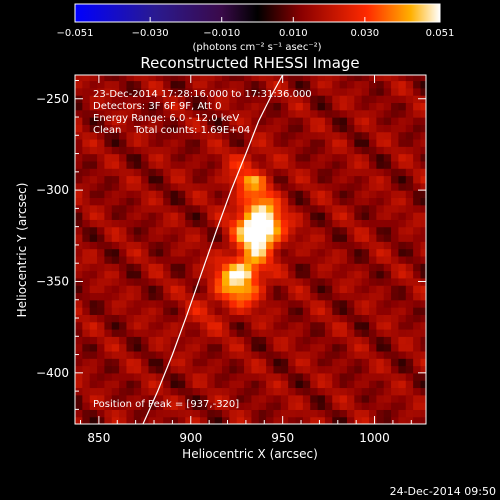 This screenshot has width=500, height=500. Describe the element at coordinates (52, 373) in the screenshot. I see `y-tick-label: −400` at that location.